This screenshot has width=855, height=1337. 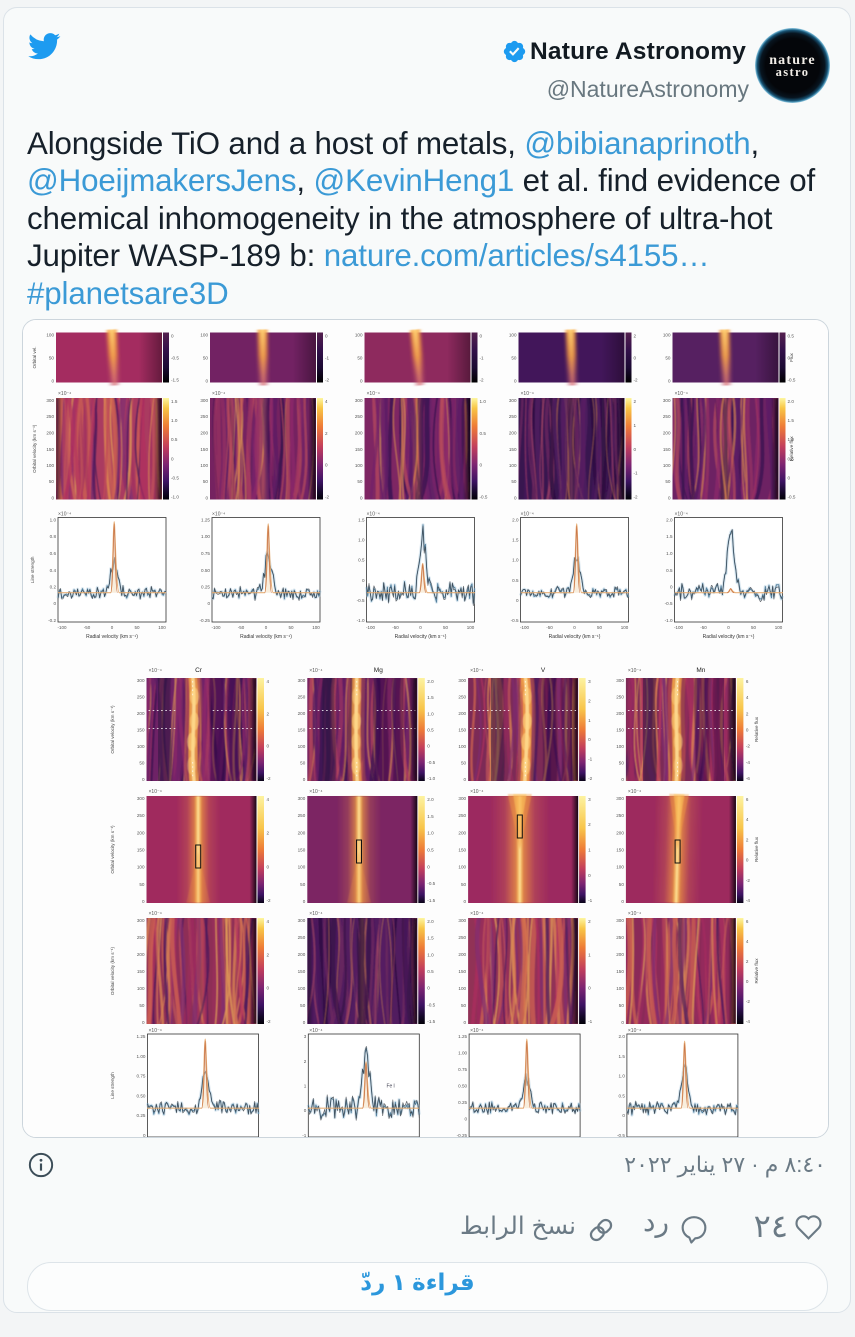 What do you see at coordinates (462, 1036) in the screenshot?
I see `svg-text: 1.25` at bounding box center [462, 1036].